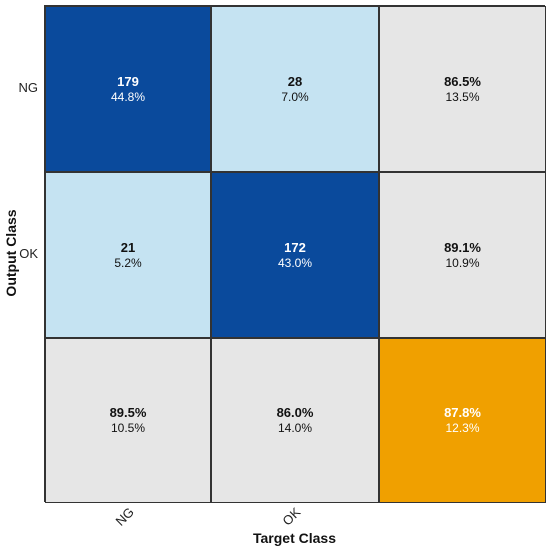  I want to click on cell-count: 89.1%, so click(462, 247).